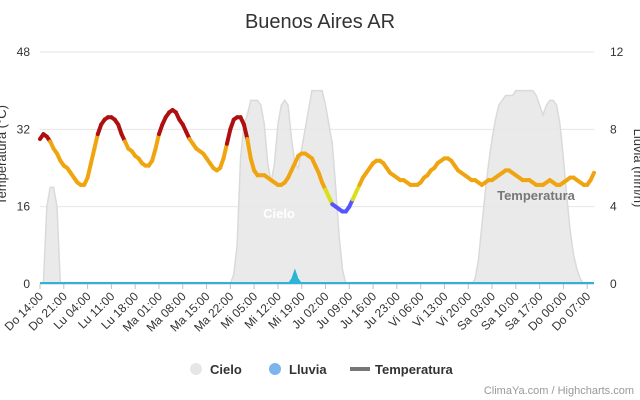 Image resolution: width=640 pixels, height=400 pixels. I want to click on legend-symbol-cielo, so click(196, 369).